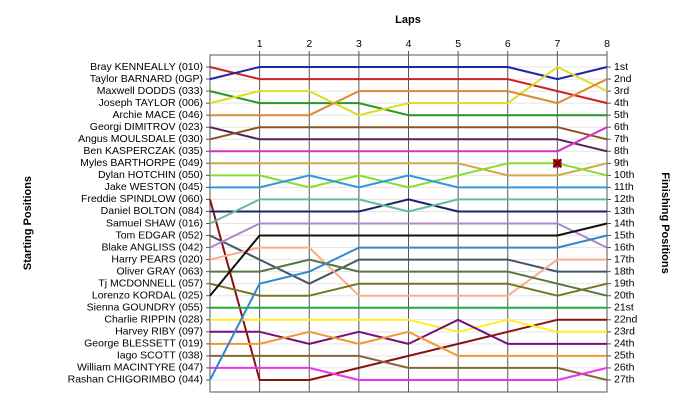  I want to click on finishing-label: 23rd, so click(624, 332).